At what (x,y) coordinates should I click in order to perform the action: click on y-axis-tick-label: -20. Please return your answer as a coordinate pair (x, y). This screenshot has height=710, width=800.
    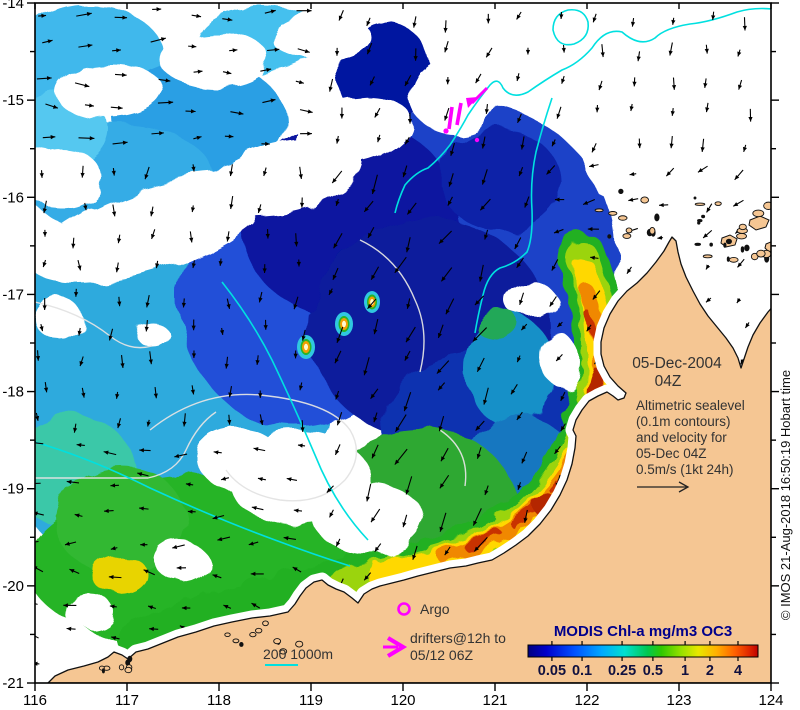
    Looking at the image, I should click on (13, 586).